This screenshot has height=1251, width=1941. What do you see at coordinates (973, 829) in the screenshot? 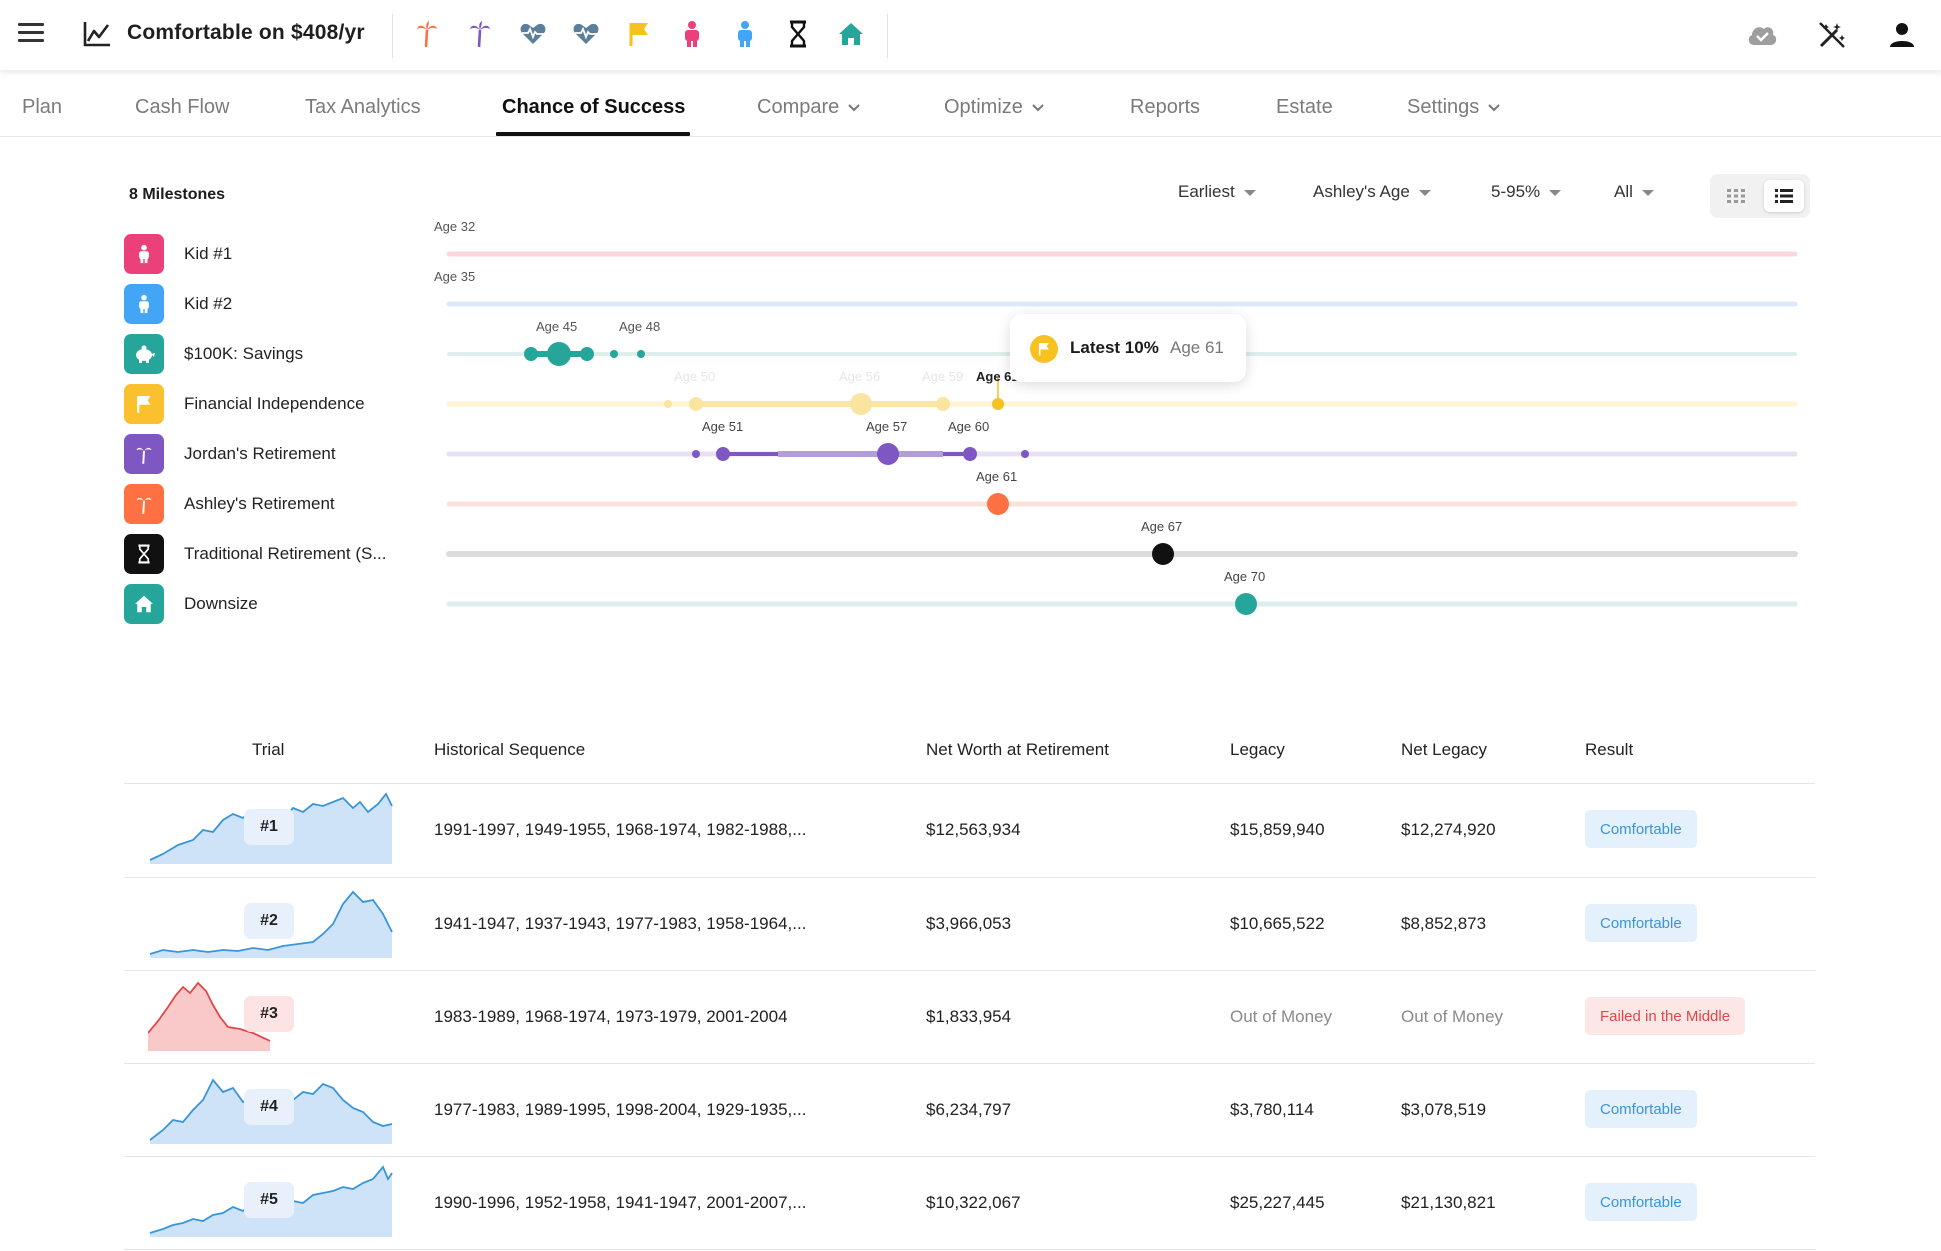
I see `net-worth: $12,563,934` at bounding box center [973, 829].